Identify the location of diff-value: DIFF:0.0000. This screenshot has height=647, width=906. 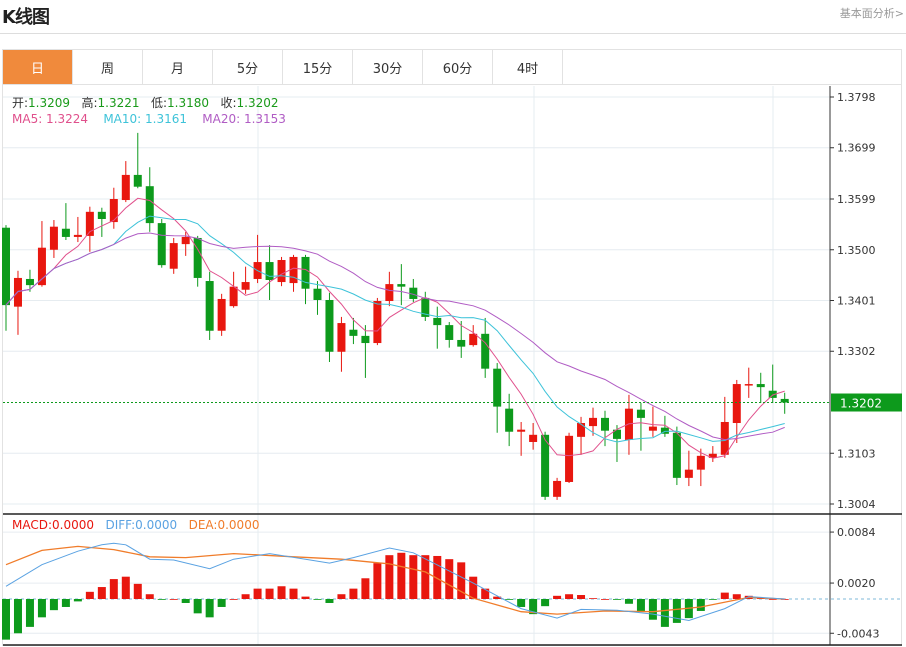
(141, 525).